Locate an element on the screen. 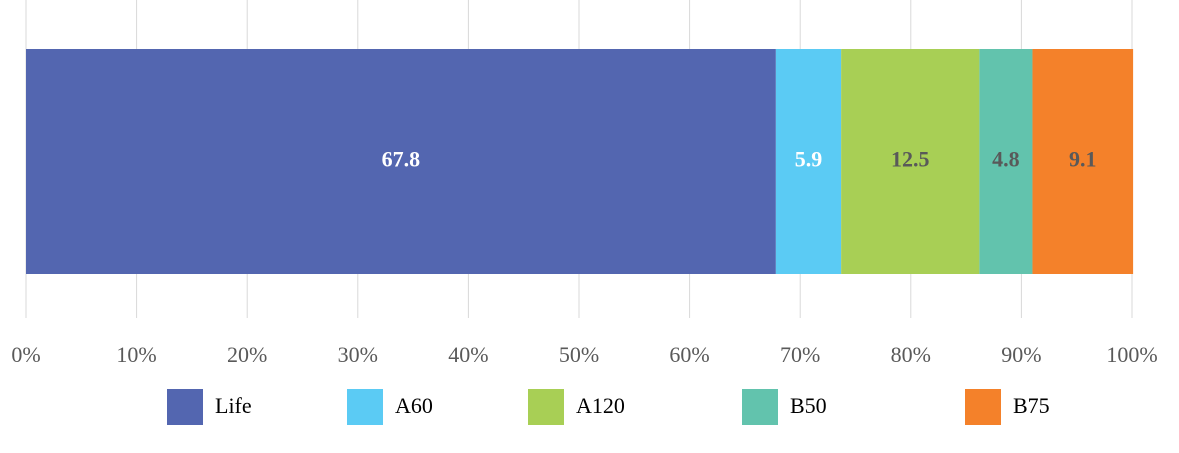  data-label: 12.5 is located at coordinates (910, 159).